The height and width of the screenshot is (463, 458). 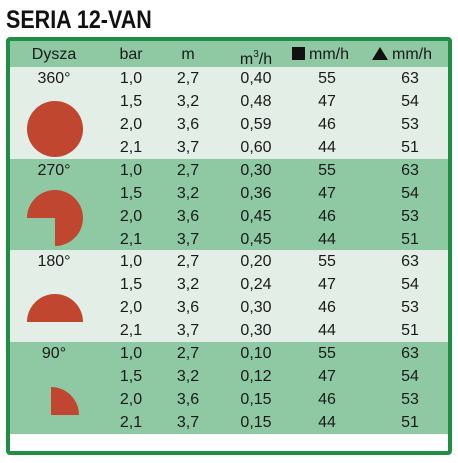 I want to click on header-flow: m3/h, so click(x=256, y=57).